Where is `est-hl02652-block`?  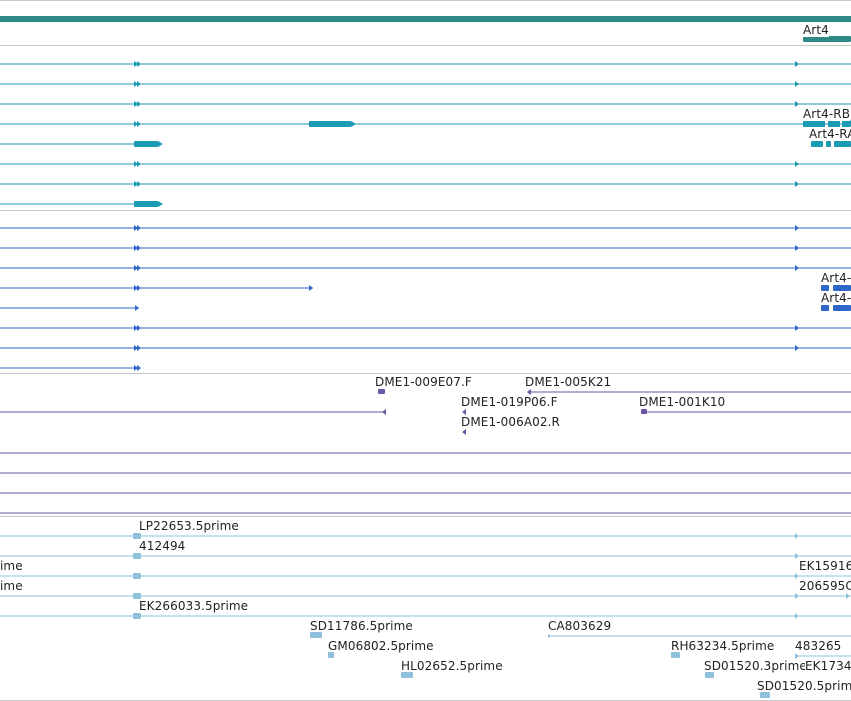 est-hl02652-block is located at coordinates (407, 675).